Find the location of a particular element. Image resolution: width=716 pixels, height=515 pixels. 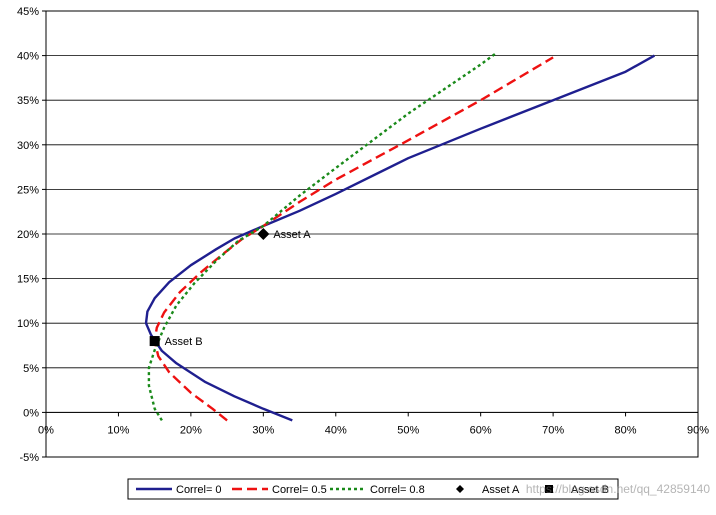

asset-a-marker is located at coordinates (263, 234).